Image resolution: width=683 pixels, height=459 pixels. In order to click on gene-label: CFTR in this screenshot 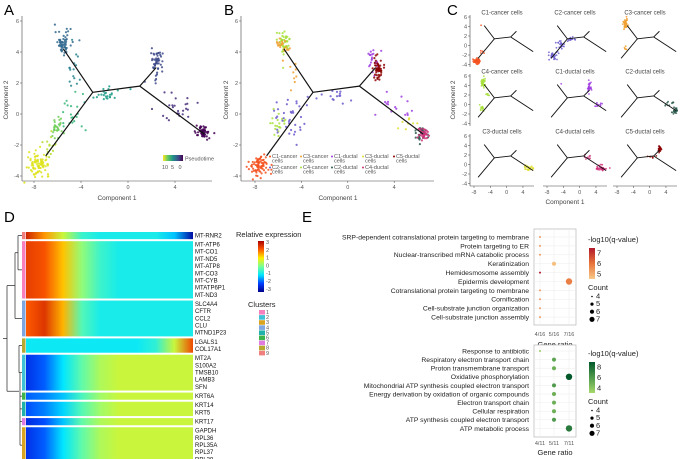, I will do `click(203, 312)`.